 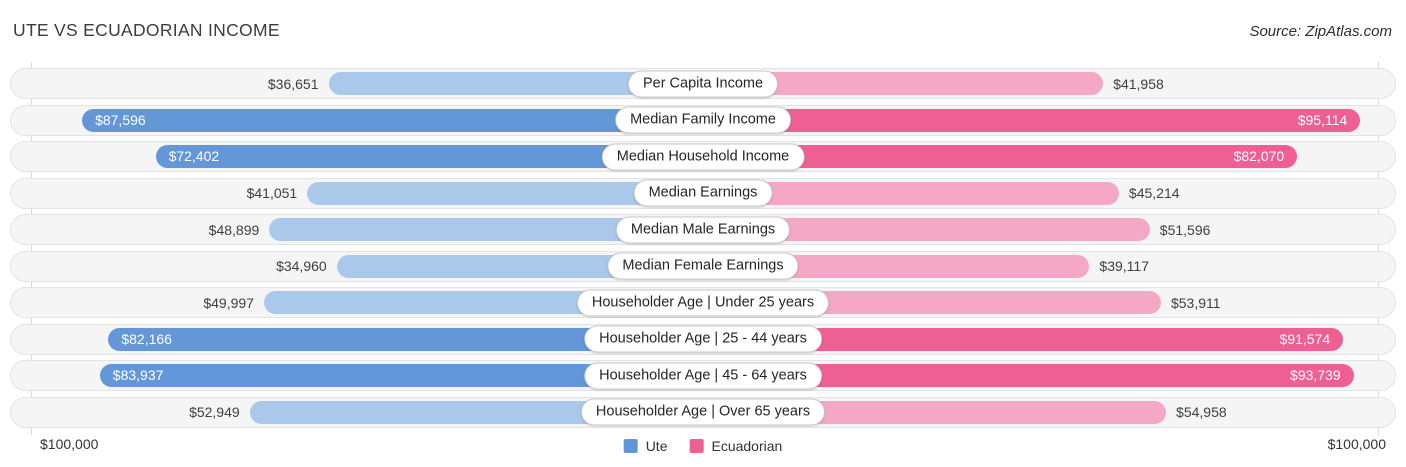 What do you see at coordinates (696, 446) in the screenshot?
I see `legend-swatch-ecuadorian` at bounding box center [696, 446].